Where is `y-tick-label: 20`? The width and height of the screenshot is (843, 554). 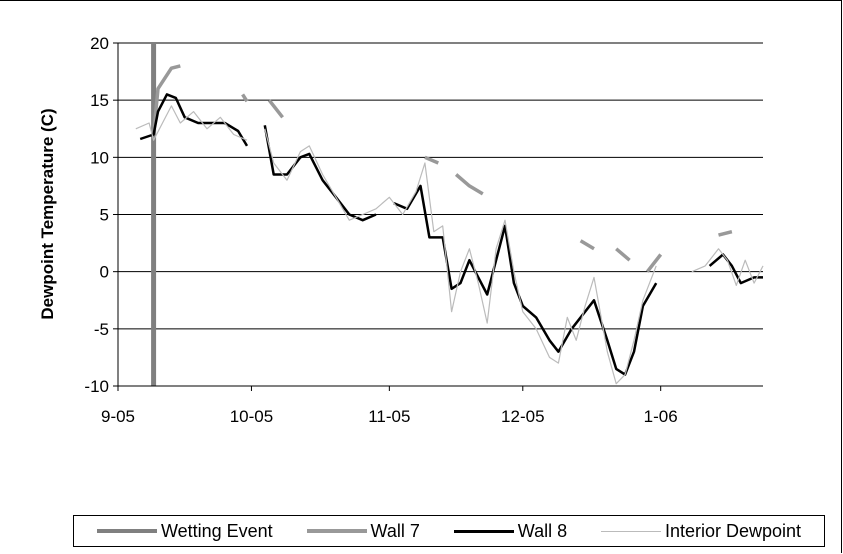 y-tick-label: 20 is located at coordinates (99, 43).